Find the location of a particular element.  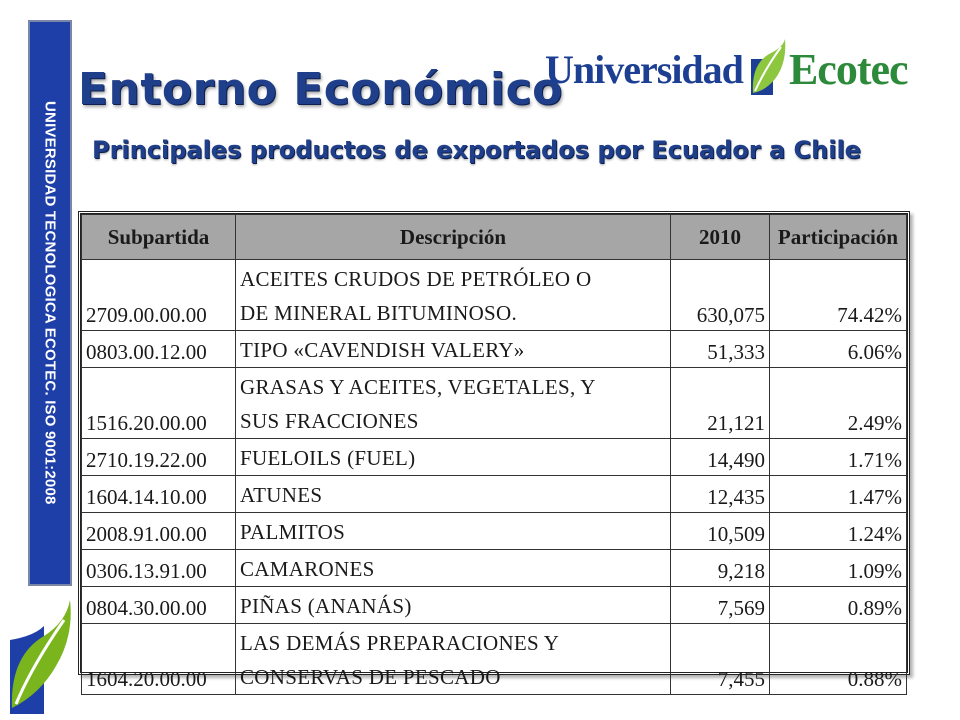

table-row: 2008.91.00.00 PALMITOS 10,509 1.24% is located at coordinates (494, 531).